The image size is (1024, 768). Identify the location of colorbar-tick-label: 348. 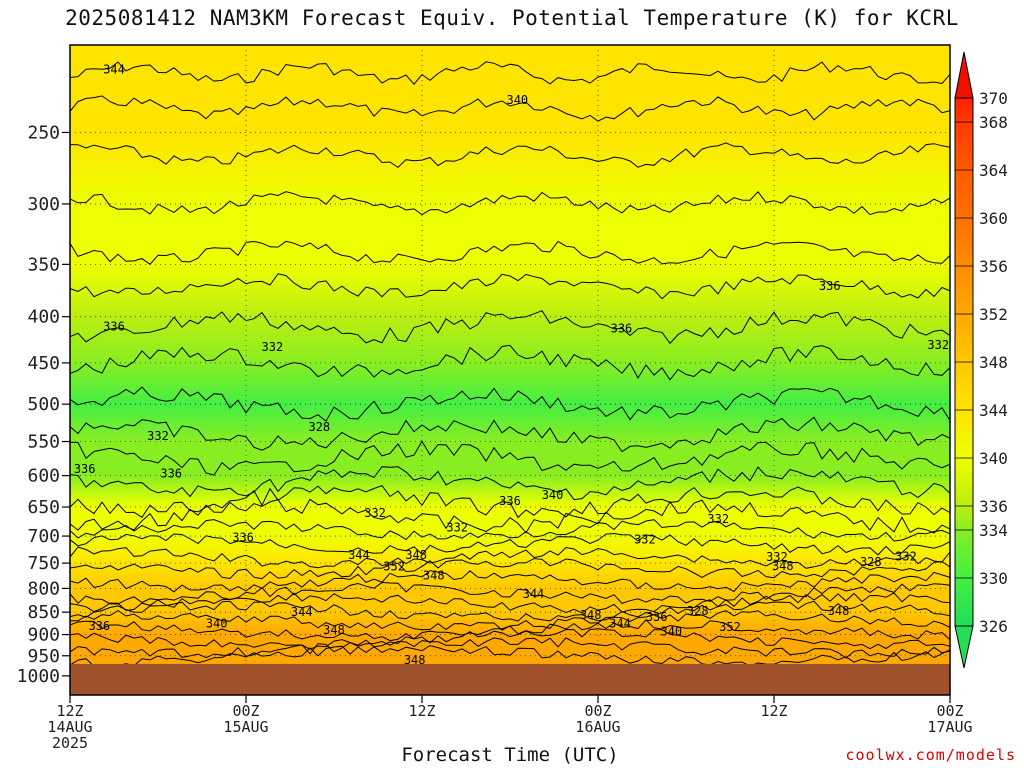
(993, 362).